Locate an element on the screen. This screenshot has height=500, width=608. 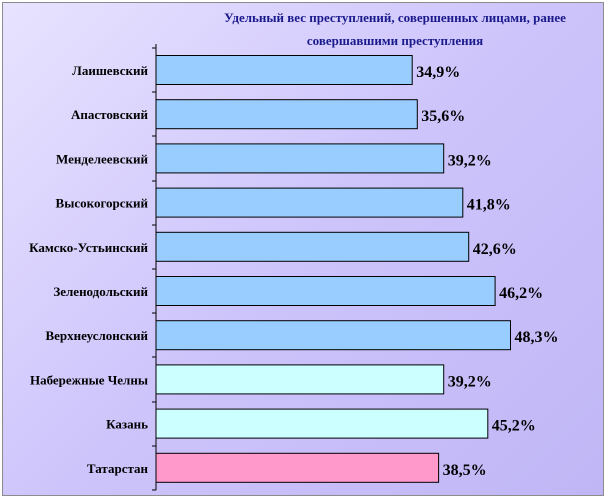
value-label-2: 35,6% is located at coordinates (443, 116).